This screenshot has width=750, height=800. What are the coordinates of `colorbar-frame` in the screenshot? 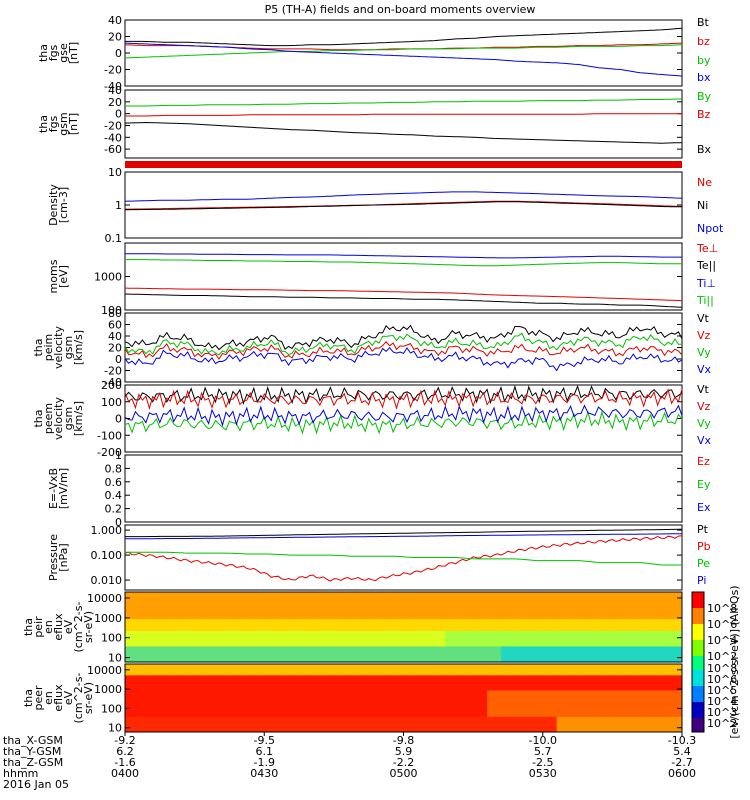 It's located at (698, 662).